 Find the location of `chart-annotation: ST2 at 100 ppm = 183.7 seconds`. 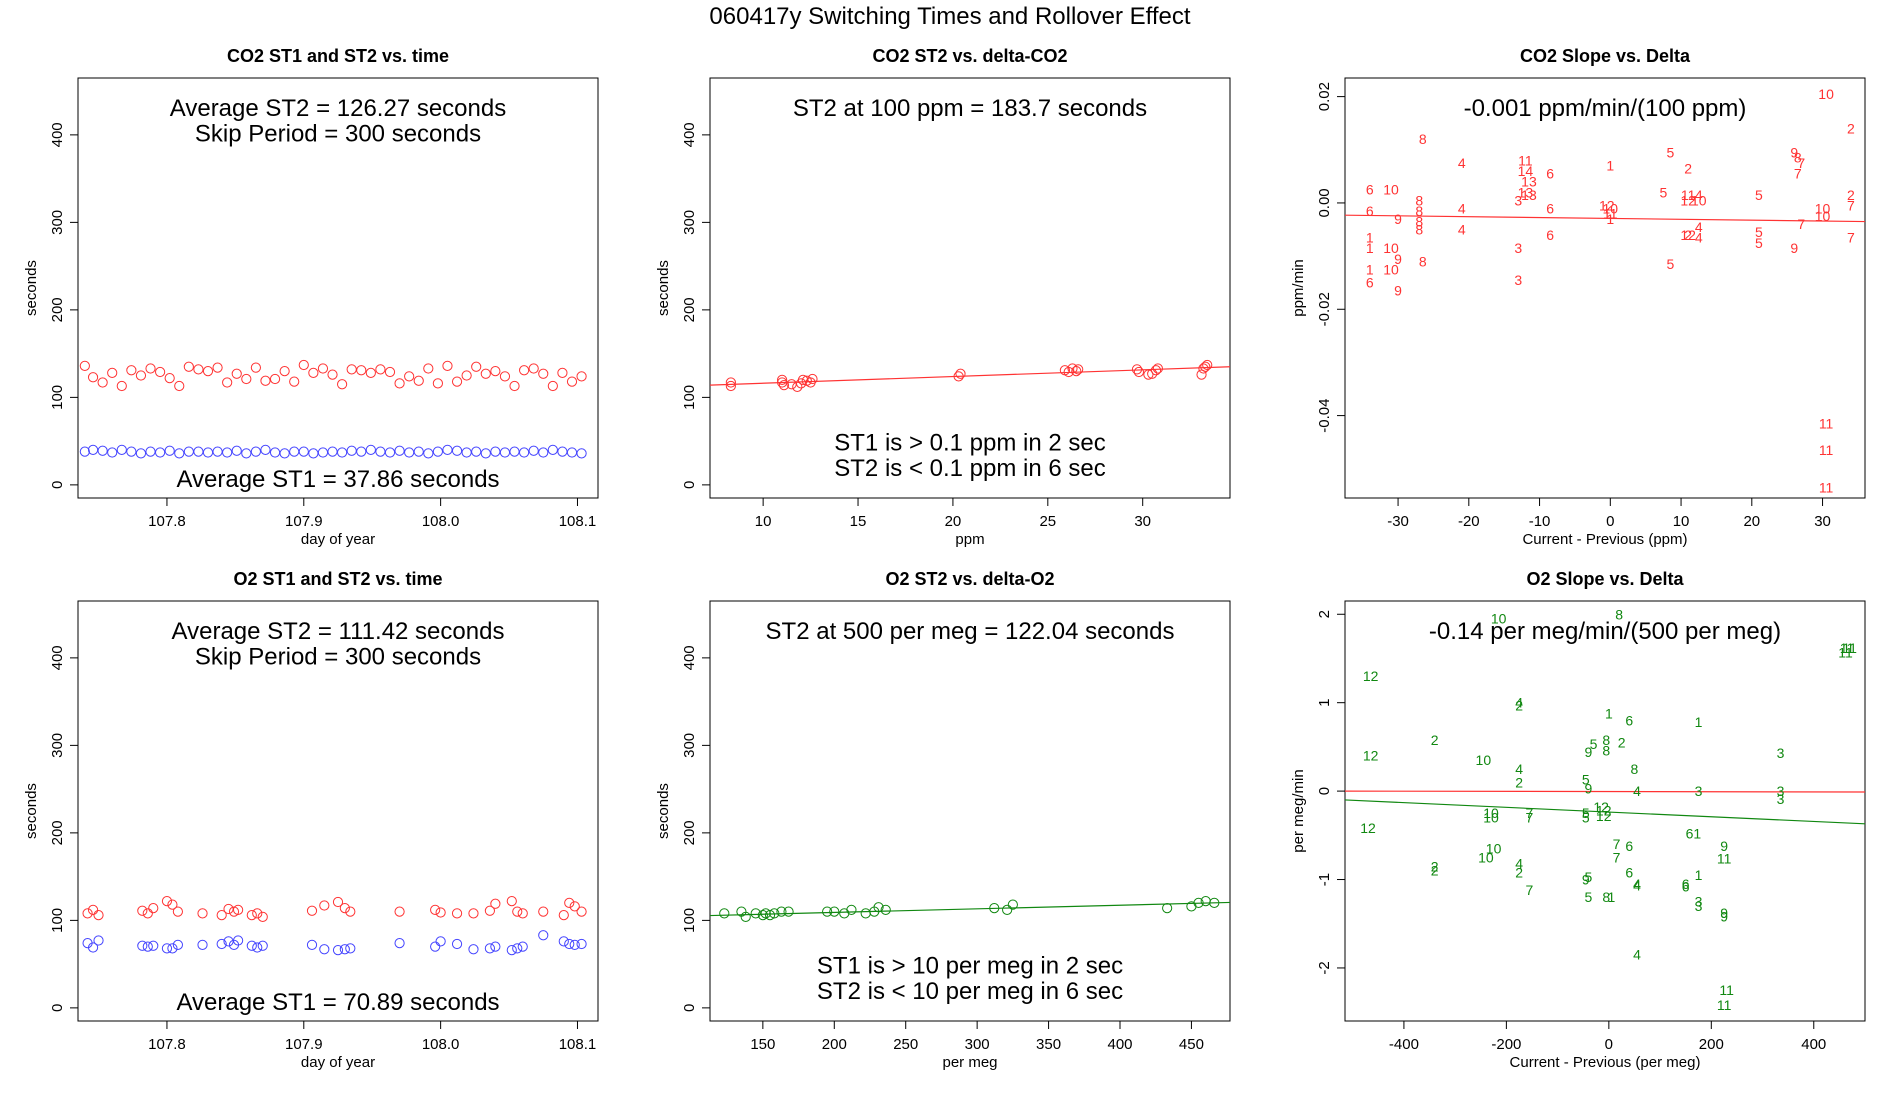

chart-annotation: ST2 at 100 ppm = 183.7 seconds is located at coordinates (970, 108).